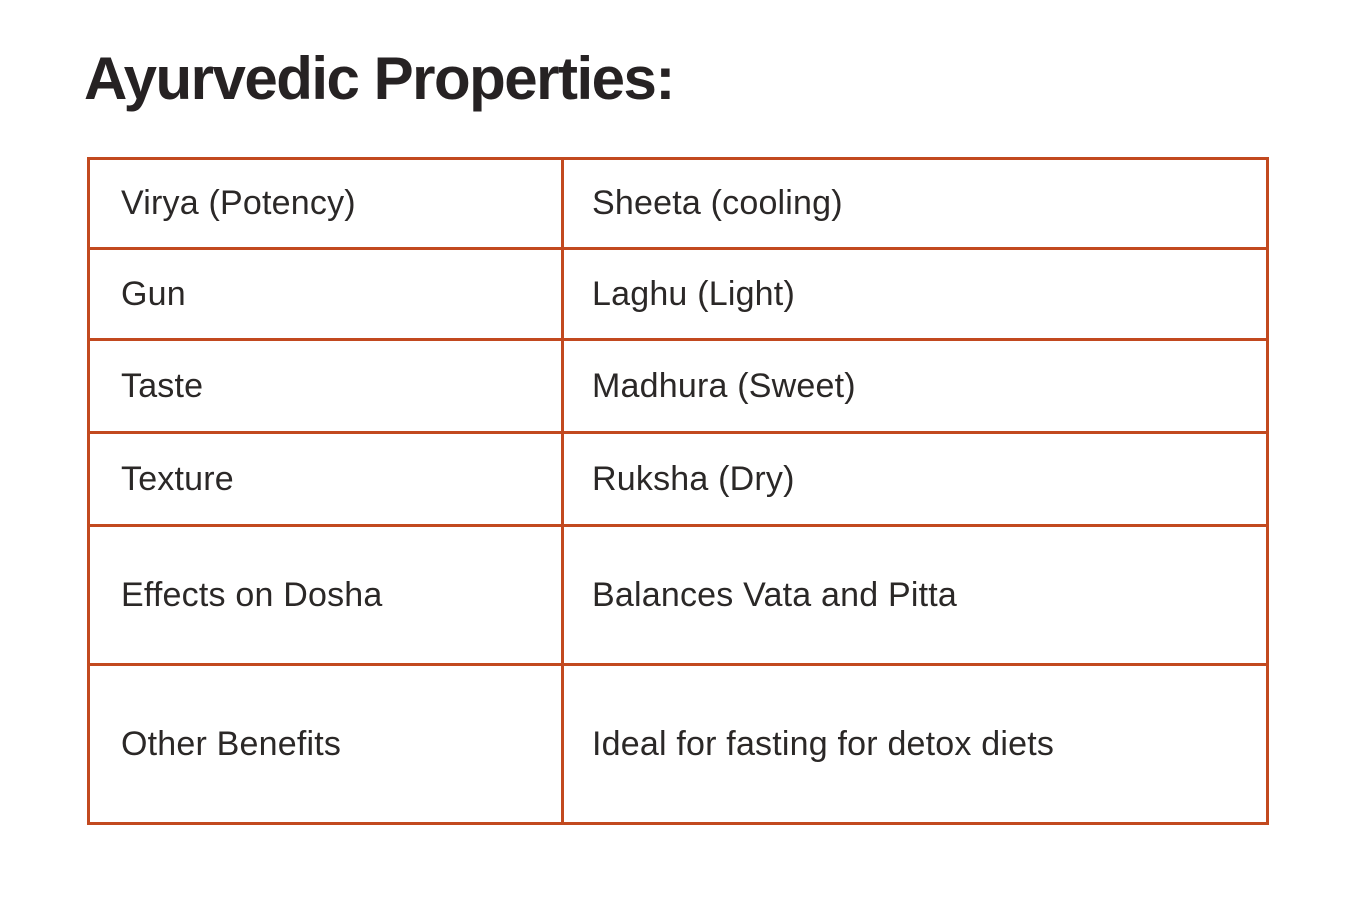 The width and height of the screenshot is (1350, 900). I want to click on property-cell: Effects on Dosha, so click(325, 595).